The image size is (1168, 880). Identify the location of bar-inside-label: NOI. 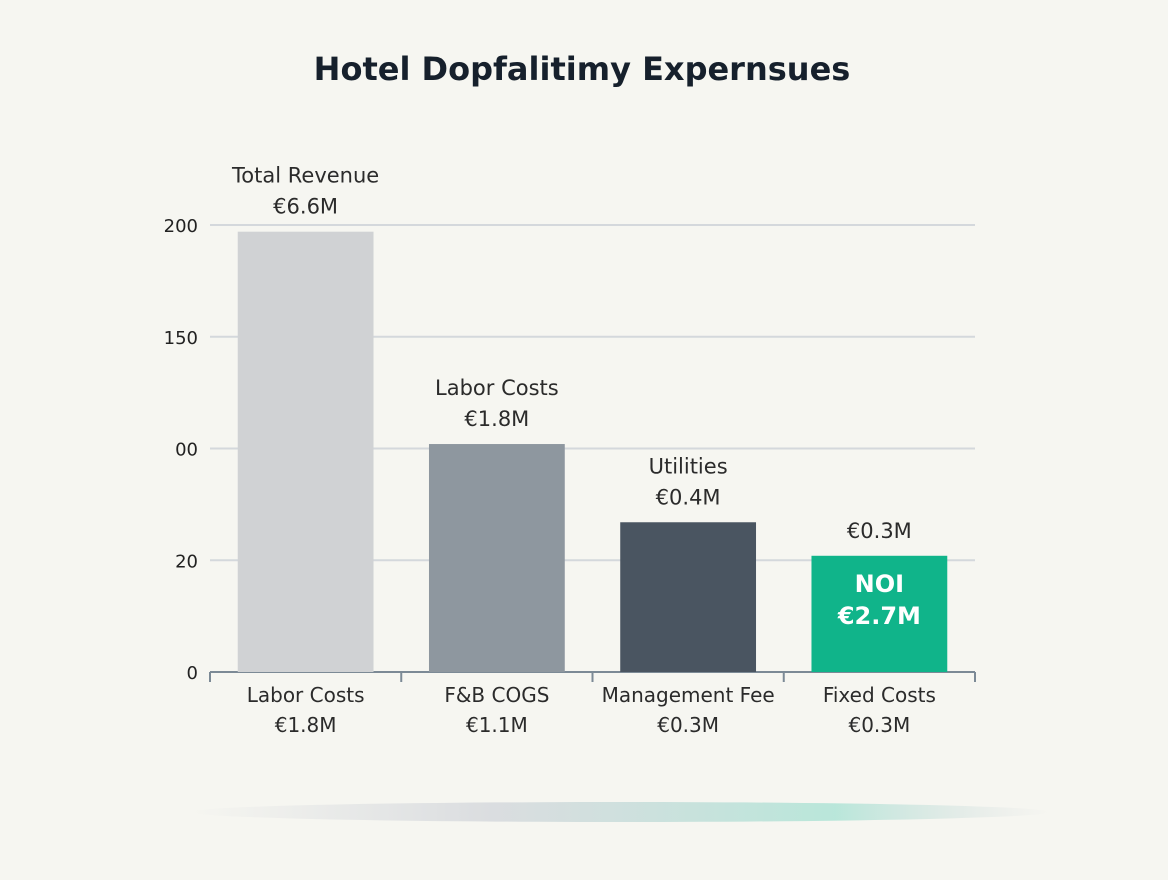
(879, 584).